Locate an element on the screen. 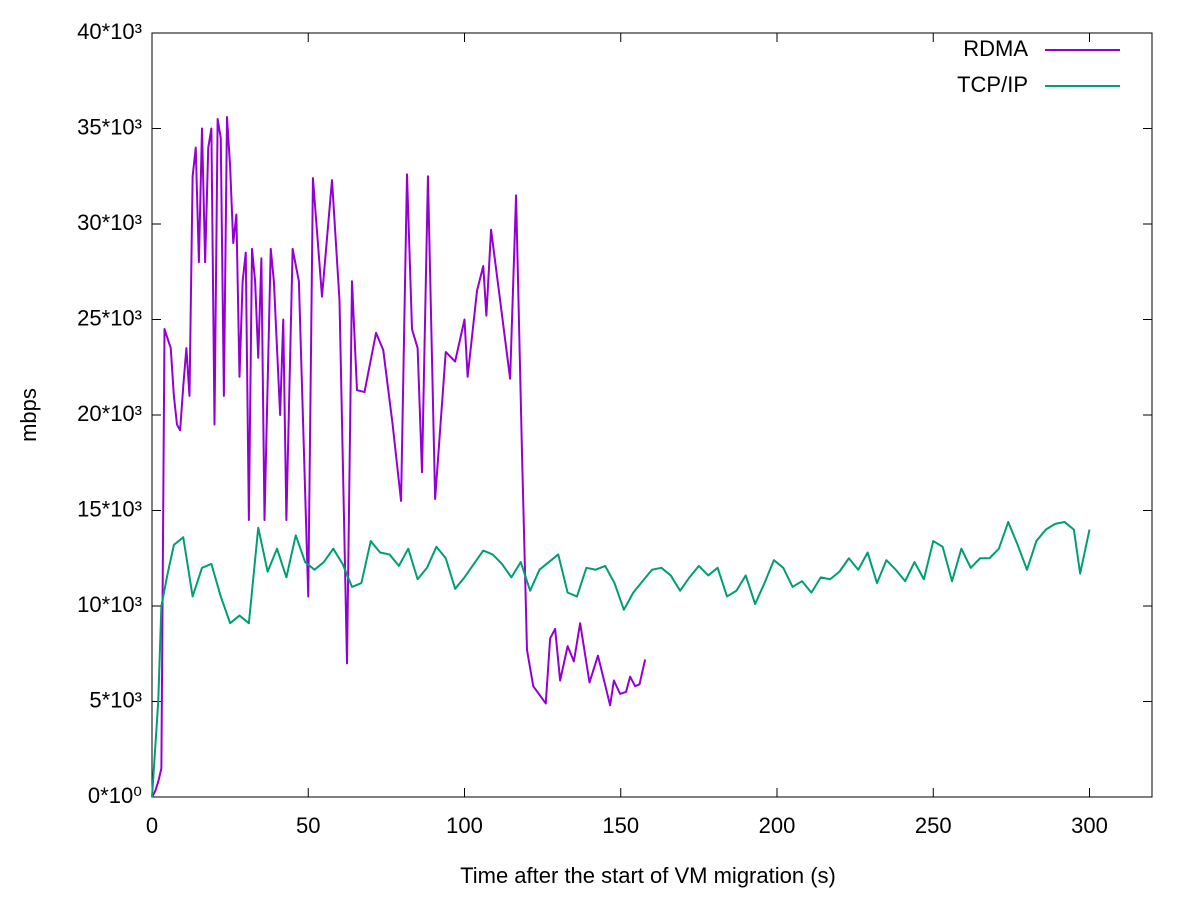  x-tick-label: 250 is located at coordinates (933, 825).